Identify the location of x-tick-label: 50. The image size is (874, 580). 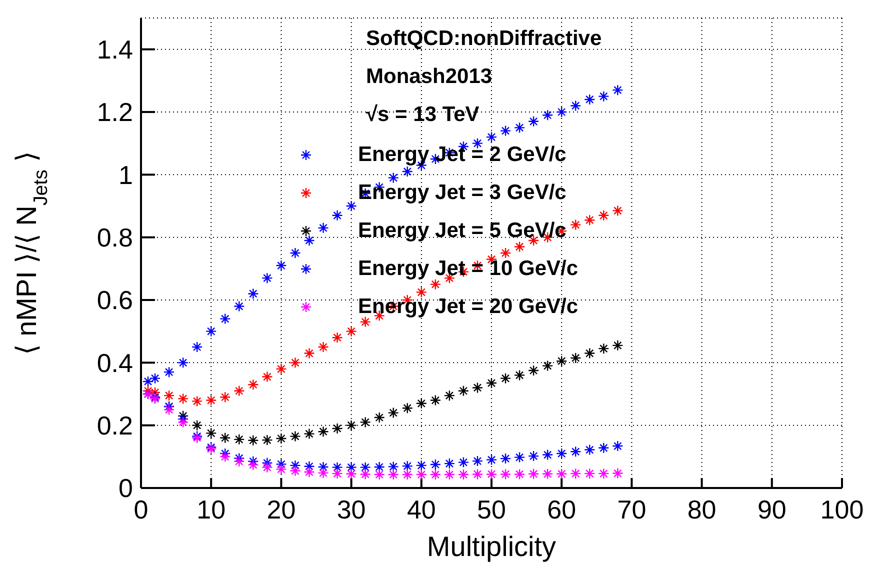
(491, 509).